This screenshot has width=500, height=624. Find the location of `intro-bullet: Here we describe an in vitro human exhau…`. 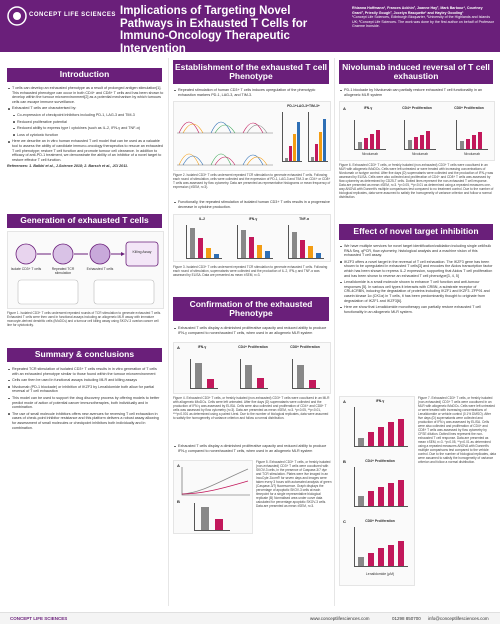

intro-bullet: Here we describe an in vitro human exhau… is located at coordinates (85, 150).